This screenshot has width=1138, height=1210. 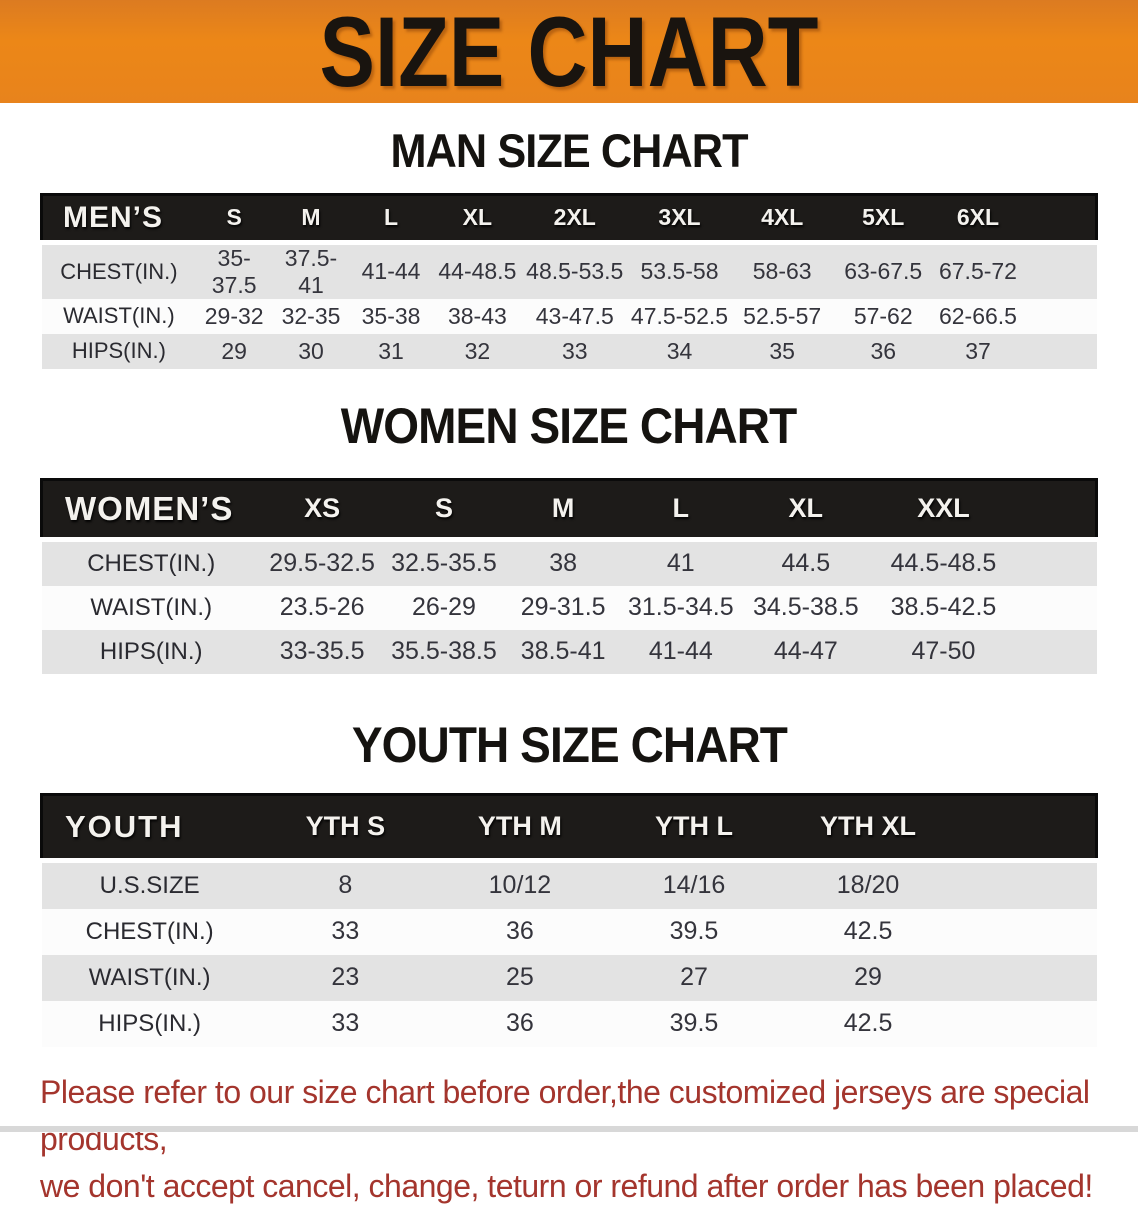 What do you see at coordinates (563, 607) in the screenshot?
I see `cell-value: 29-31.5` at bounding box center [563, 607].